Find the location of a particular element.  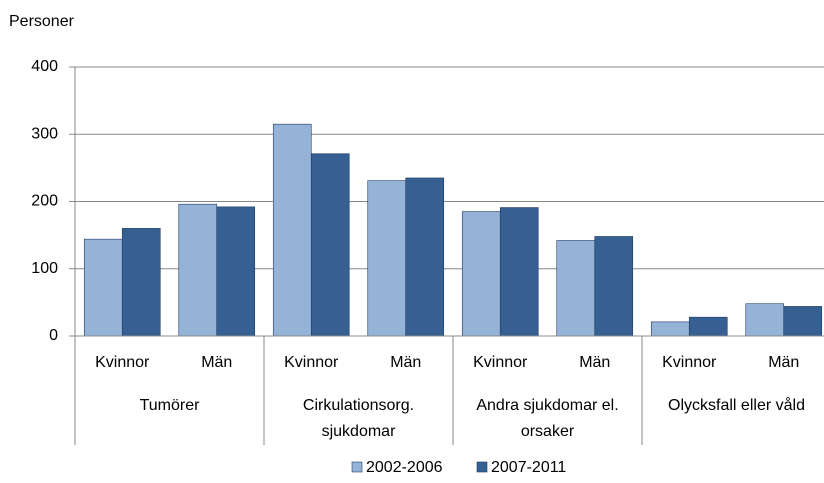

group-label: Andra sjukdomar el. orsaker is located at coordinates (547, 418).